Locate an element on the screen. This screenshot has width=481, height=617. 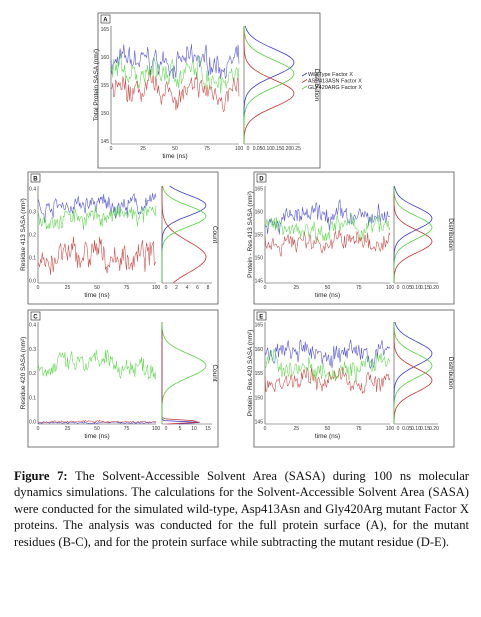
dist-tick-label: 4 is located at coordinates (187, 288).